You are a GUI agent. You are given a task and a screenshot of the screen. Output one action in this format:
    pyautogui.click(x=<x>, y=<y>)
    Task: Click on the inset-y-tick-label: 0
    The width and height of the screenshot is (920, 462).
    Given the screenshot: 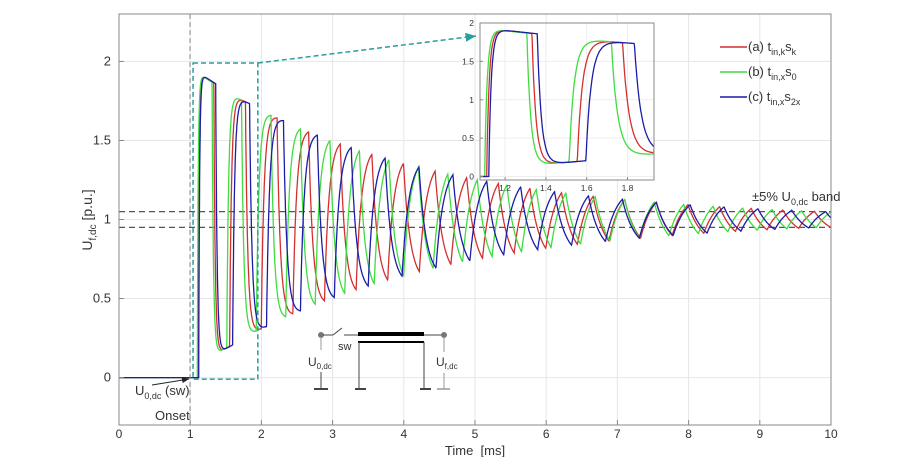 What is the action you would take?
    pyautogui.click(x=471, y=177)
    